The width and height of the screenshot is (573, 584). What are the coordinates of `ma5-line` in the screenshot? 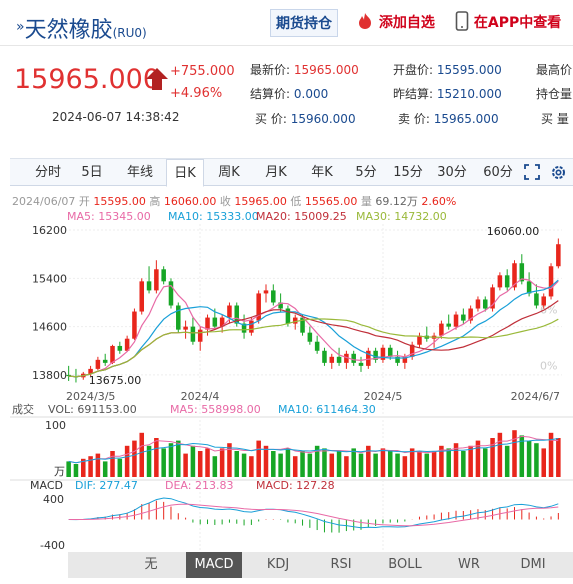 It's located at (313, 328).